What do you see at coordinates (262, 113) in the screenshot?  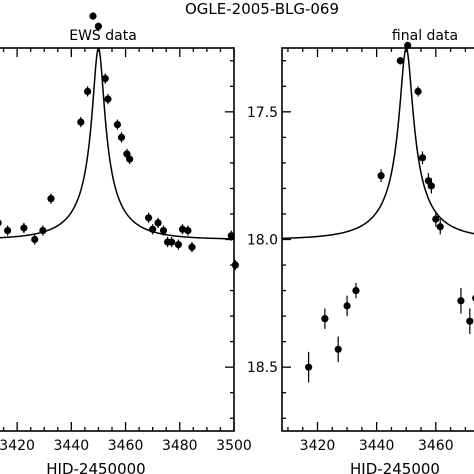 I see `final-y-tick-label: 17.5` at bounding box center [262, 113].